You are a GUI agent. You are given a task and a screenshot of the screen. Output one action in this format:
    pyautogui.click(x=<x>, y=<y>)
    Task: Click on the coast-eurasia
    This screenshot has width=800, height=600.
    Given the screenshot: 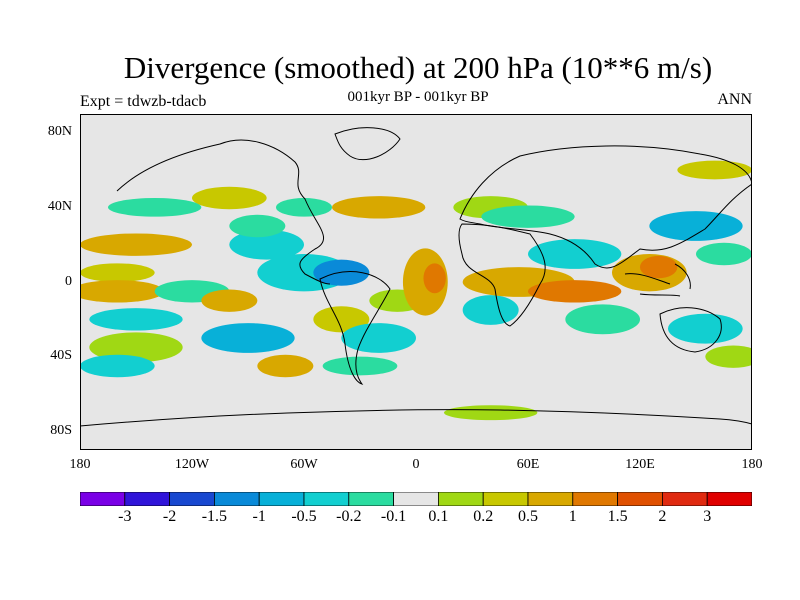 What is the action you would take?
    pyautogui.click(x=605, y=207)
    